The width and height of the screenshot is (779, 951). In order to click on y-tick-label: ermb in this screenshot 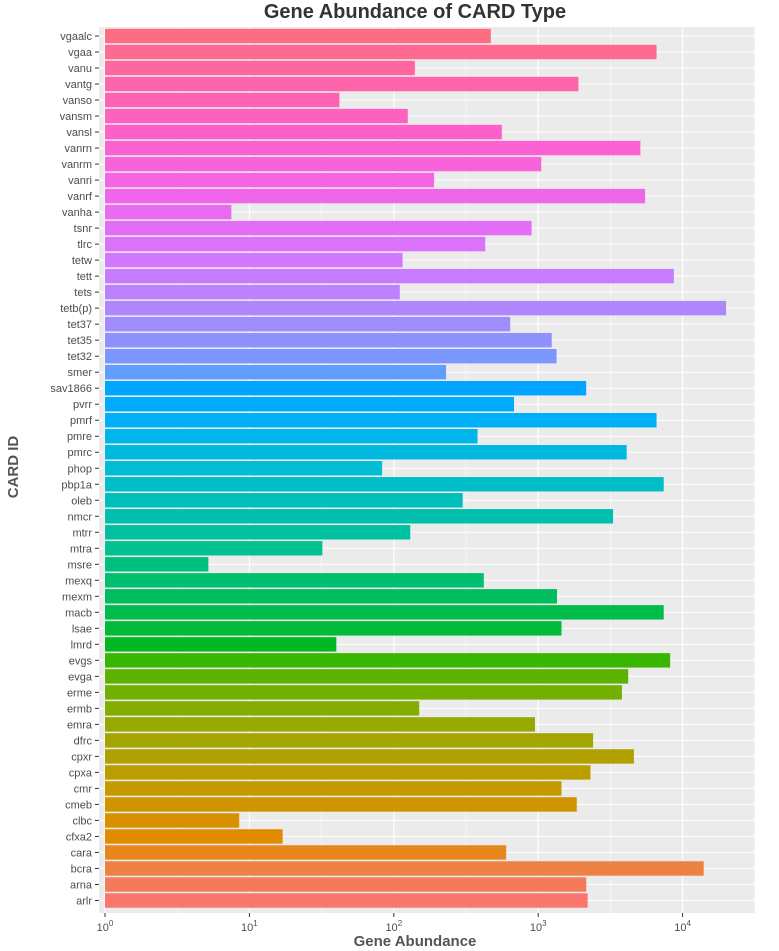, I will do `click(79, 709)`.